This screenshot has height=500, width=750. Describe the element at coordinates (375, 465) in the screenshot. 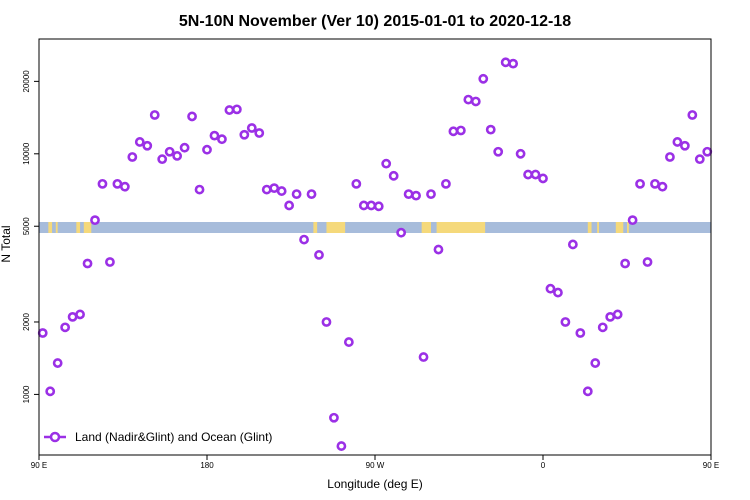

I see `x-tick-label: 90 W` at that location.